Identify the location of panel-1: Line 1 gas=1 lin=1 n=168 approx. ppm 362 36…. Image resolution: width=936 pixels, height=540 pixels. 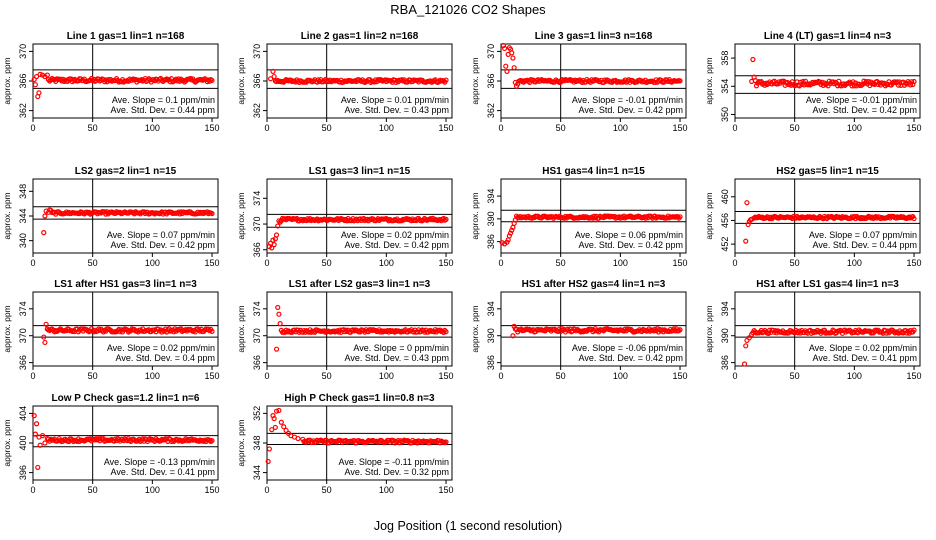
(111, 82).